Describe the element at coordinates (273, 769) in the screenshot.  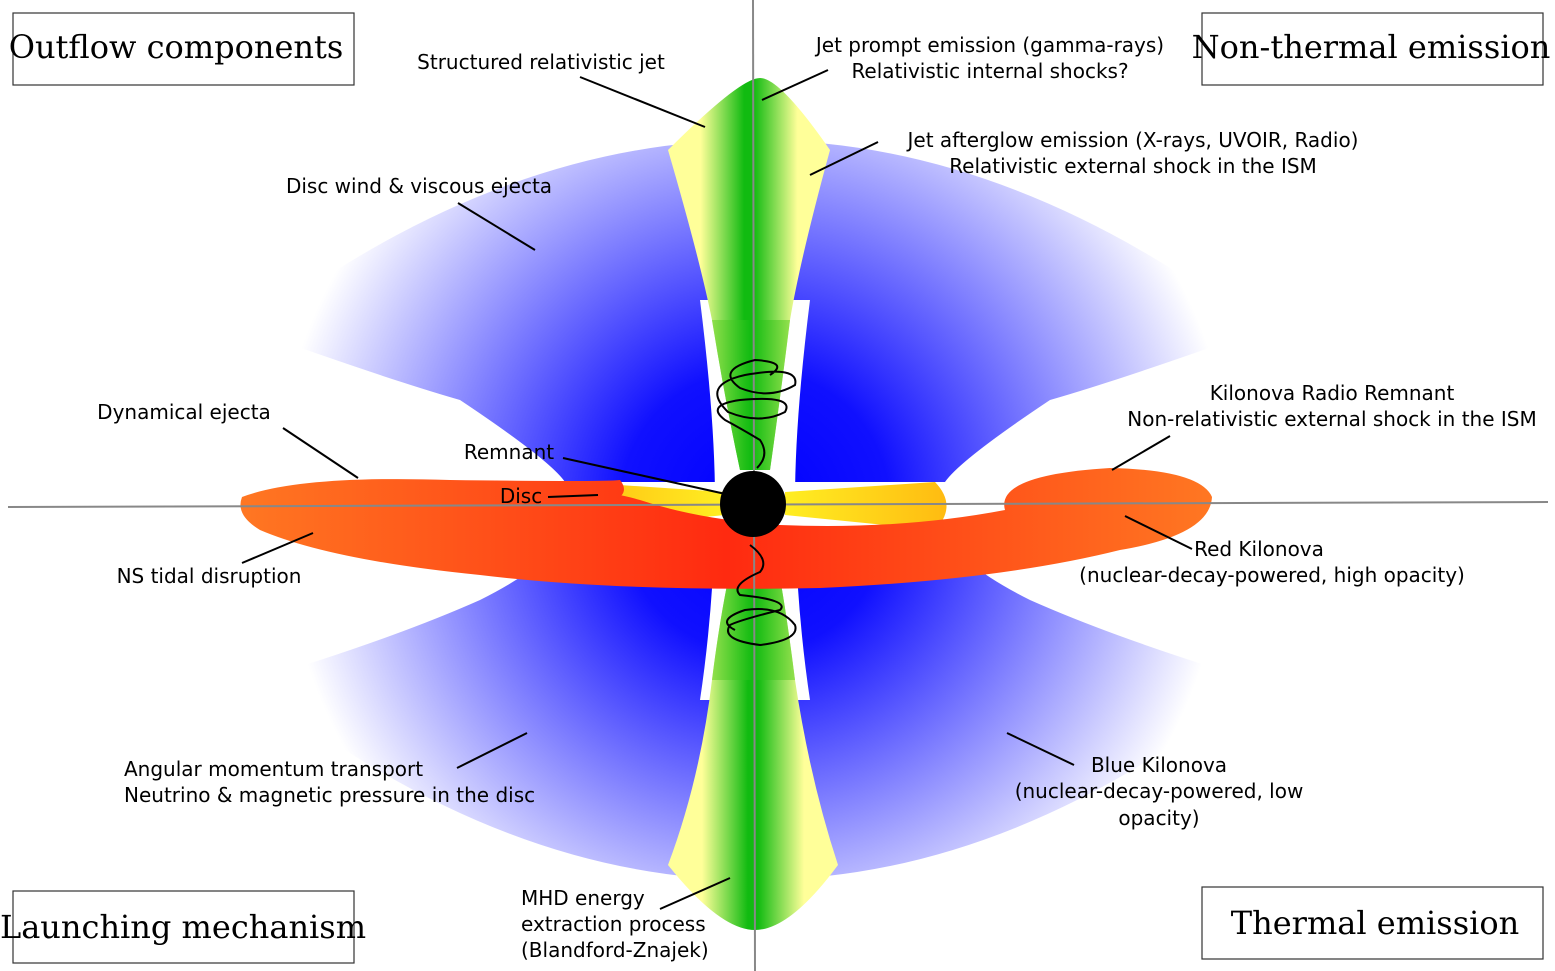
I see `label-angular-1: Angular momentum transport` at that location.